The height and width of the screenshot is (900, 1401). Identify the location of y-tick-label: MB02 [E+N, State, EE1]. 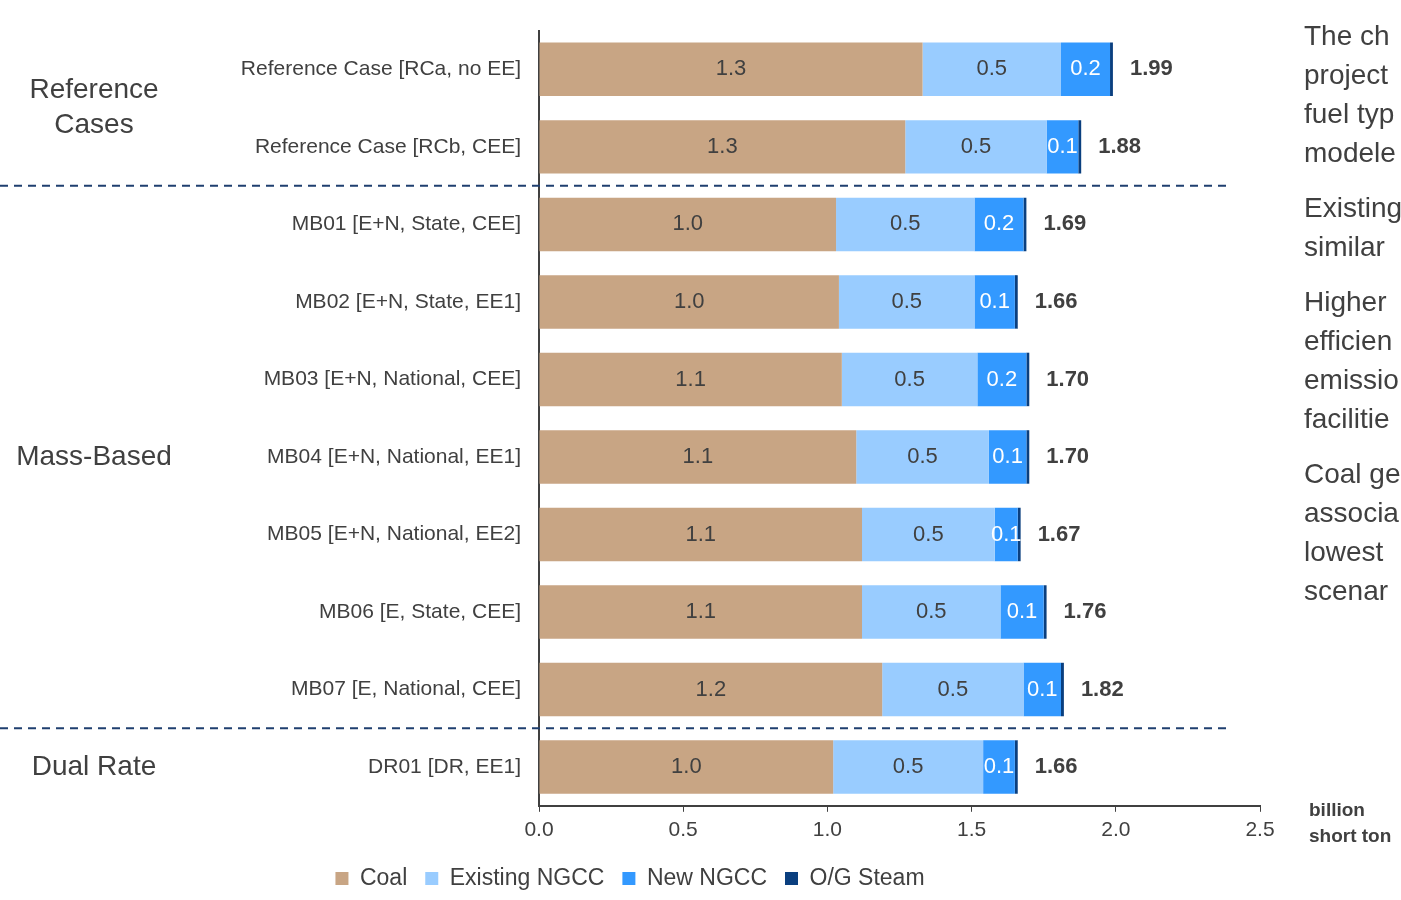
(408, 300).